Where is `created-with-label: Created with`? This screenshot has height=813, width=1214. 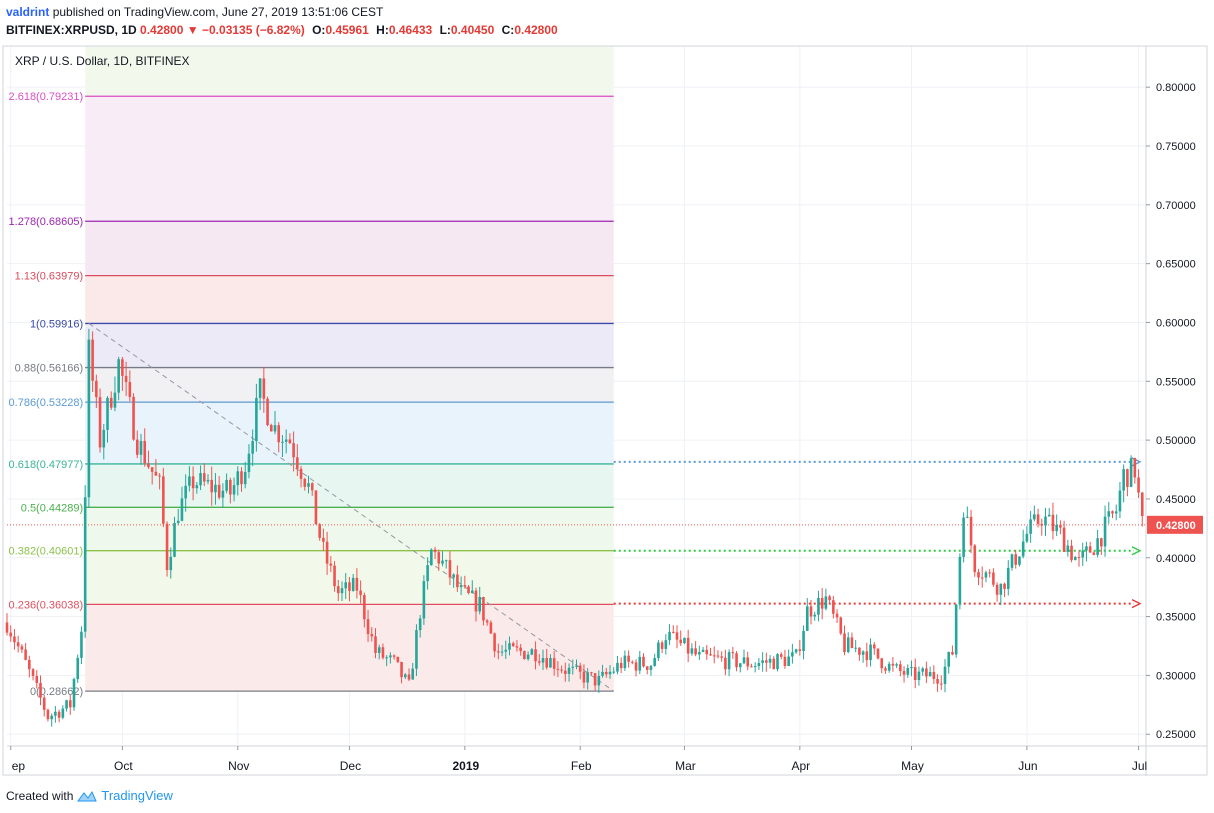 created-with-label: Created with is located at coordinates (40, 795).